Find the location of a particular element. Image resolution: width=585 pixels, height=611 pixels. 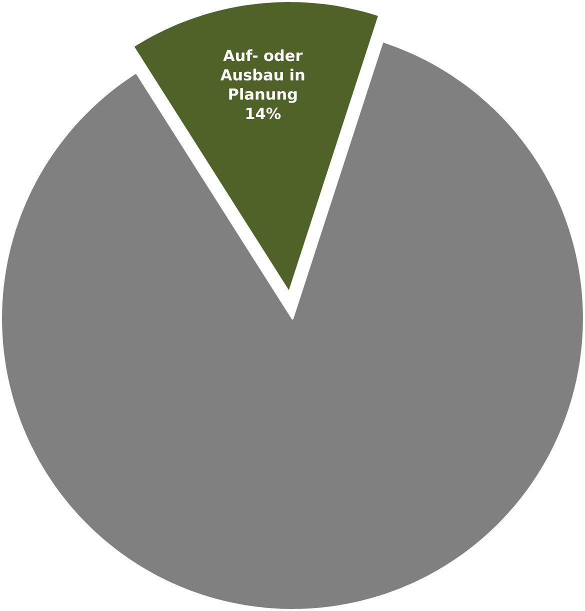

slice-label: Auf- oder Ausbau in Planung is located at coordinates (262, 76).